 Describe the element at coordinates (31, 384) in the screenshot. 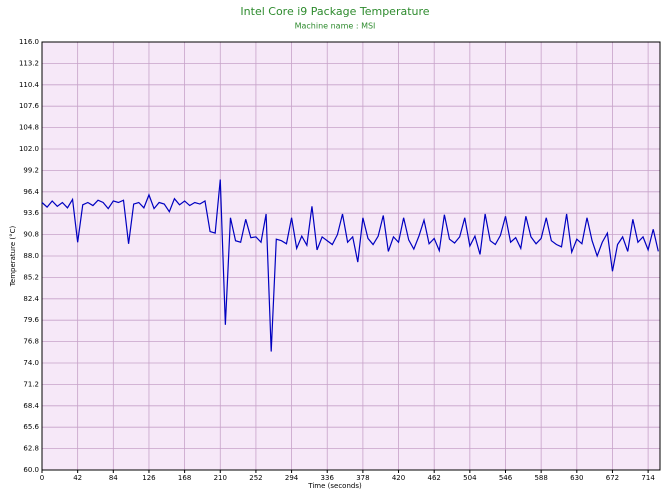

I see `y-tick-label: 71.2` at that location.